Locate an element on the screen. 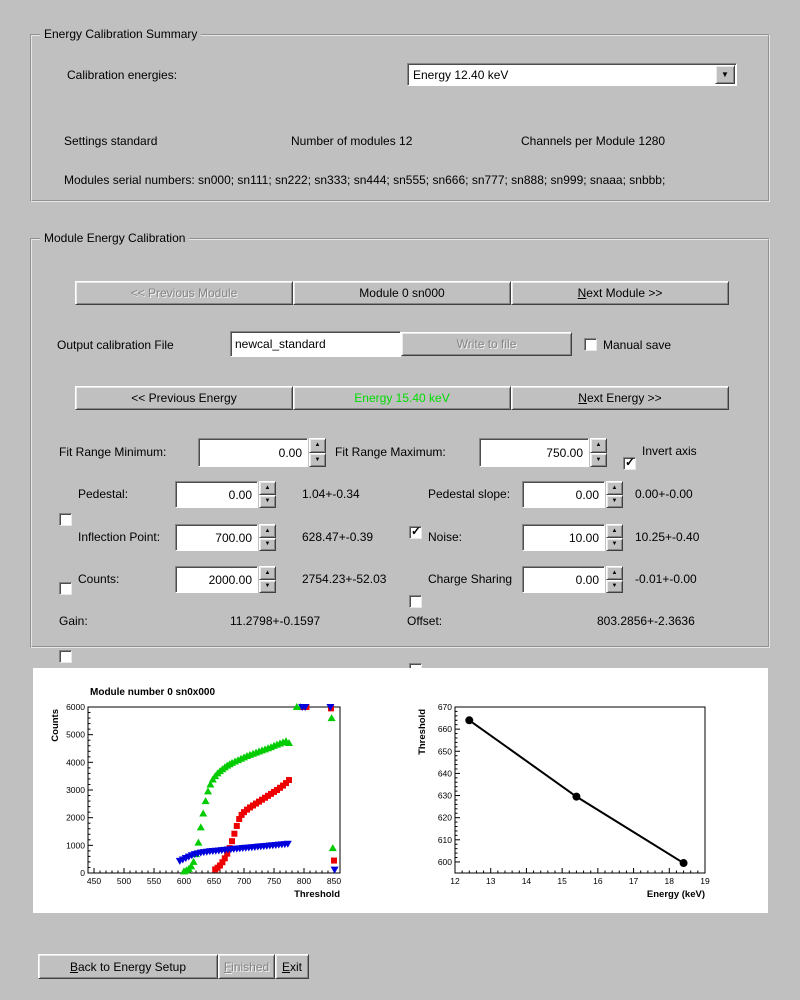 This screenshot has height=1000, width=800. svg-text: 15 is located at coordinates (562, 881).